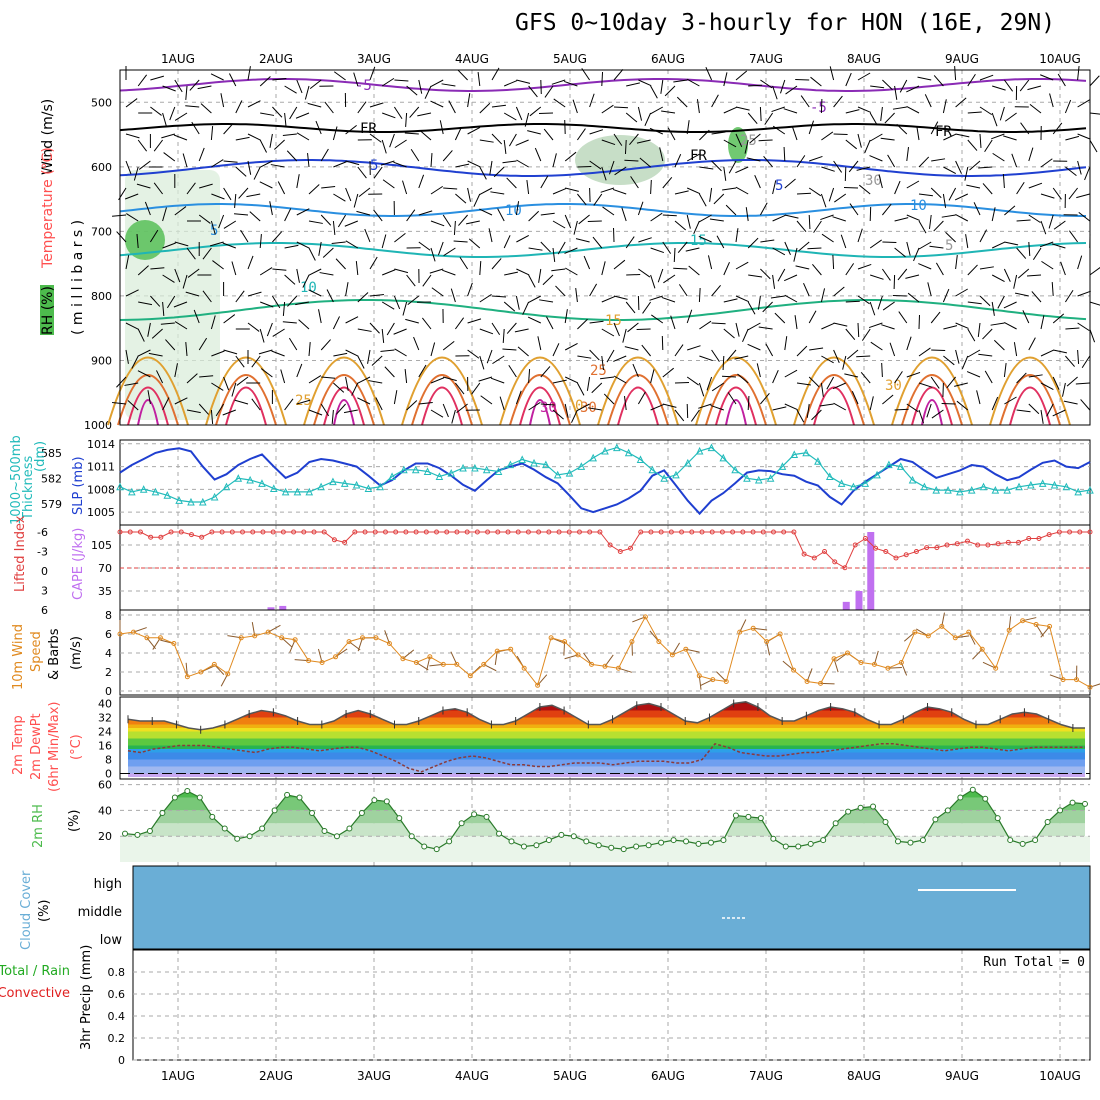 The height and width of the screenshot is (1100, 1100). What do you see at coordinates (949, 246) in the screenshot?
I see `contour-label: 5` at bounding box center [949, 246].